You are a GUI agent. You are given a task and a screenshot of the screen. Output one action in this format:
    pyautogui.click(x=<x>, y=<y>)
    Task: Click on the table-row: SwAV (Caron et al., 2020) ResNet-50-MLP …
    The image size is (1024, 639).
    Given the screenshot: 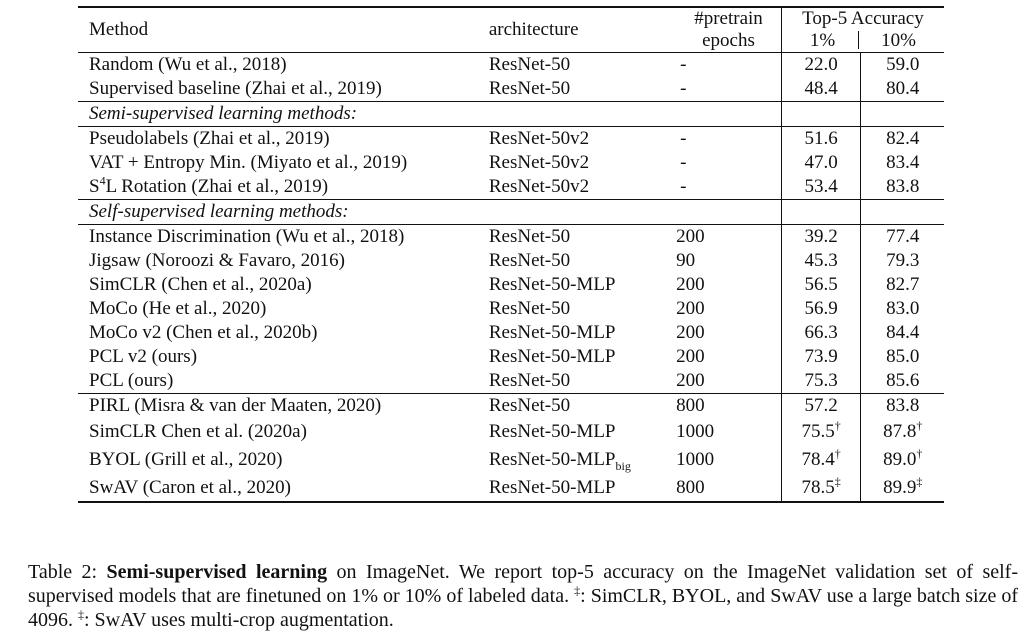 What is the action you would take?
    pyautogui.click(x=511, y=488)
    